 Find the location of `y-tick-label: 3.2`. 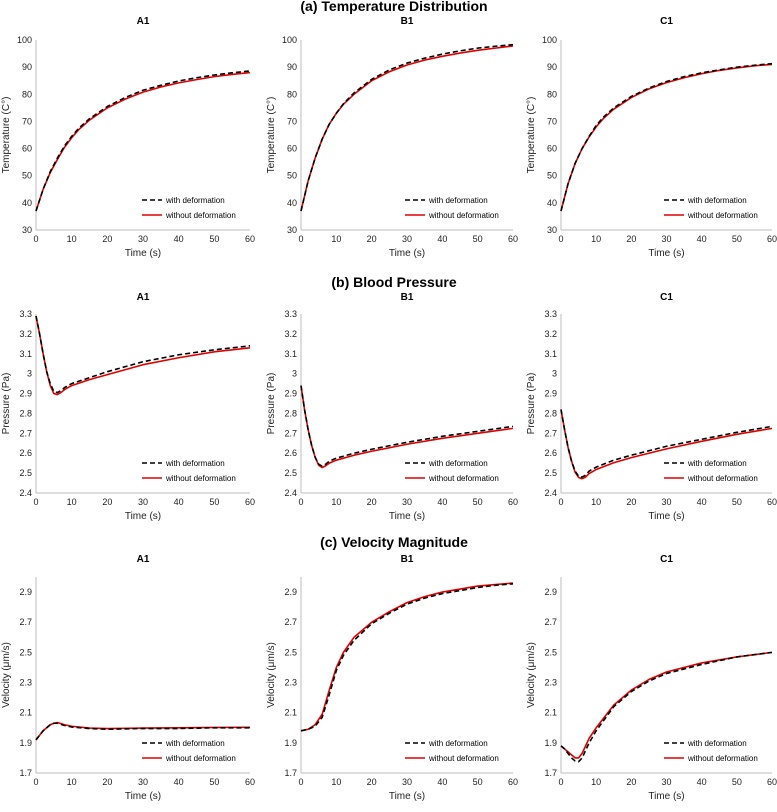

y-tick-label: 3.2 is located at coordinates (550, 334).